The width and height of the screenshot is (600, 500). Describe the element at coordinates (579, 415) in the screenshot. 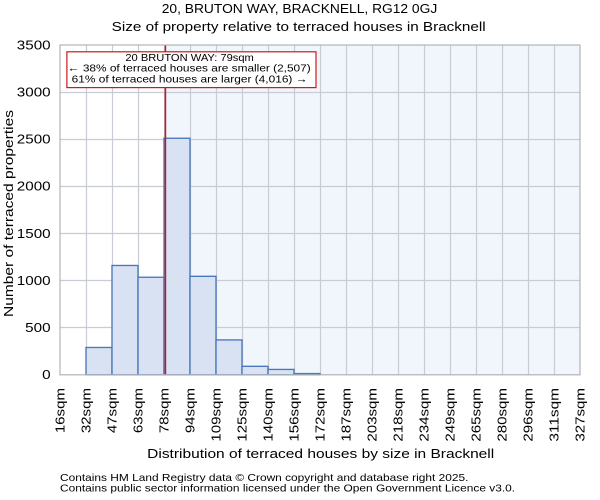

I see `svg-text: 327sqm` at that location.